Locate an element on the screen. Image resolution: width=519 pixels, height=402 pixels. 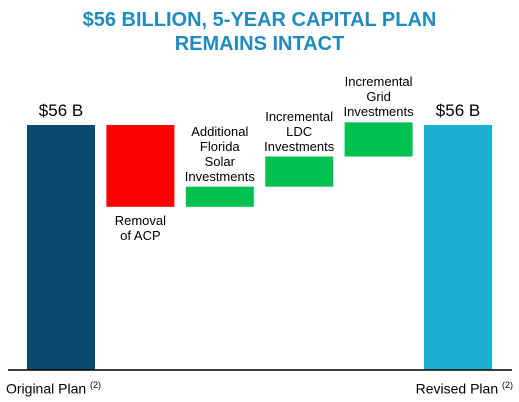
category-label: Original Plan is located at coordinates (46, 388).